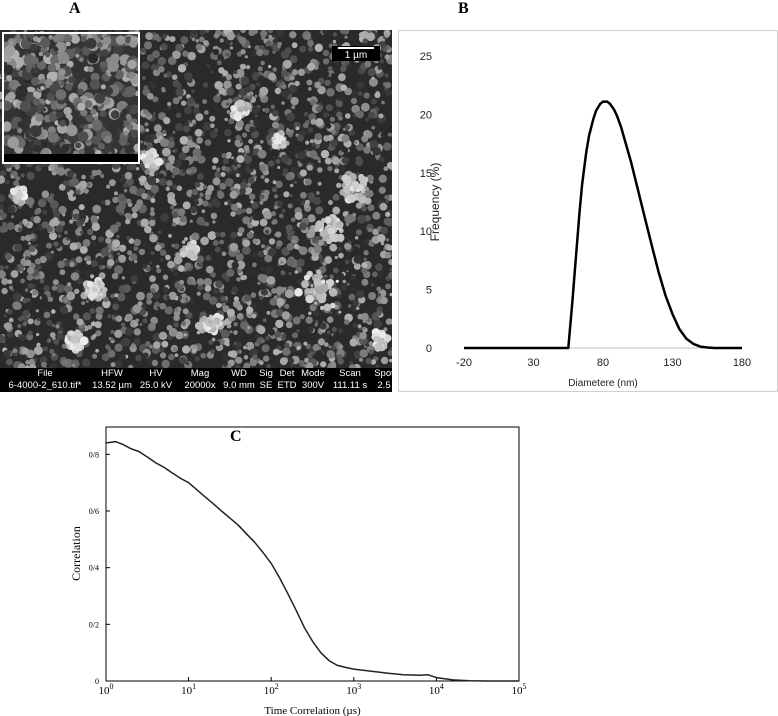 Image resolution: width=778 pixels, height=716 pixels. I want to click on x-tick-label: 130, so click(672, 363).